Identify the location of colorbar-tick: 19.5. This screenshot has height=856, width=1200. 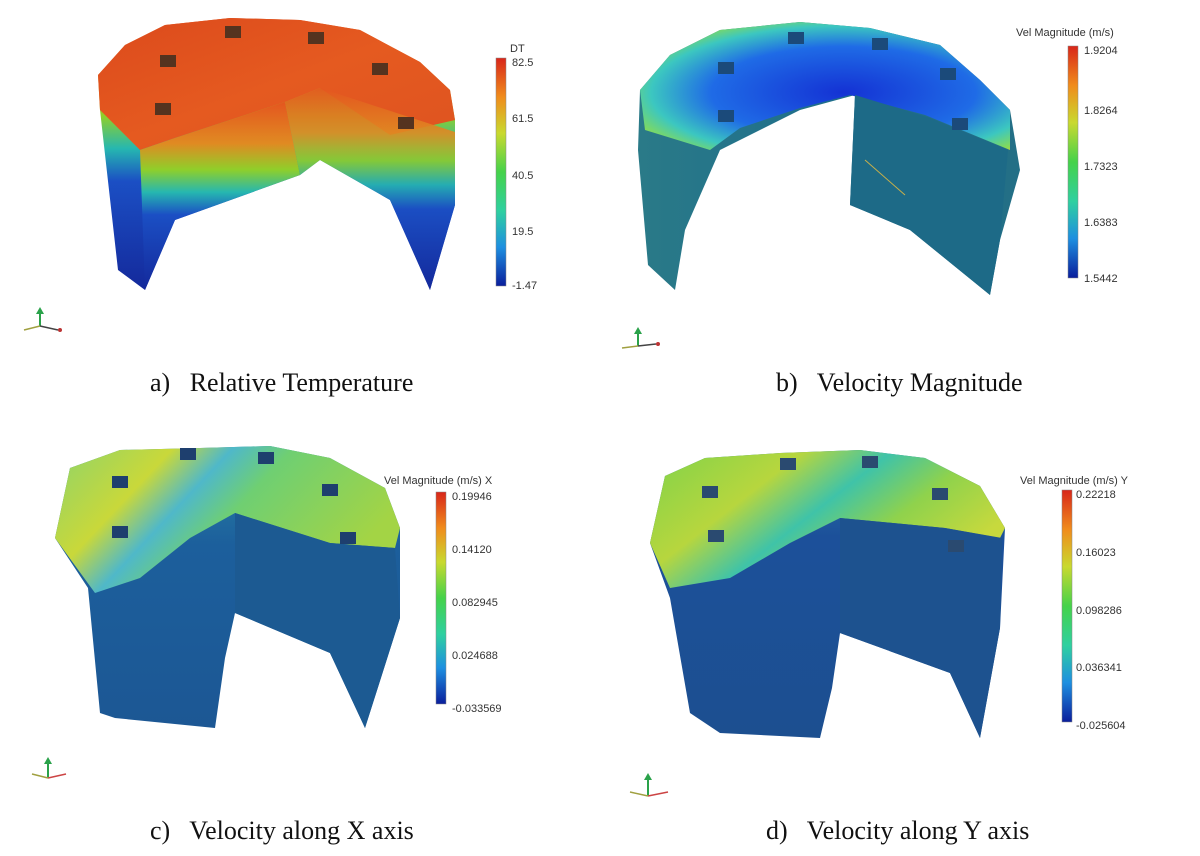
(522, 232).